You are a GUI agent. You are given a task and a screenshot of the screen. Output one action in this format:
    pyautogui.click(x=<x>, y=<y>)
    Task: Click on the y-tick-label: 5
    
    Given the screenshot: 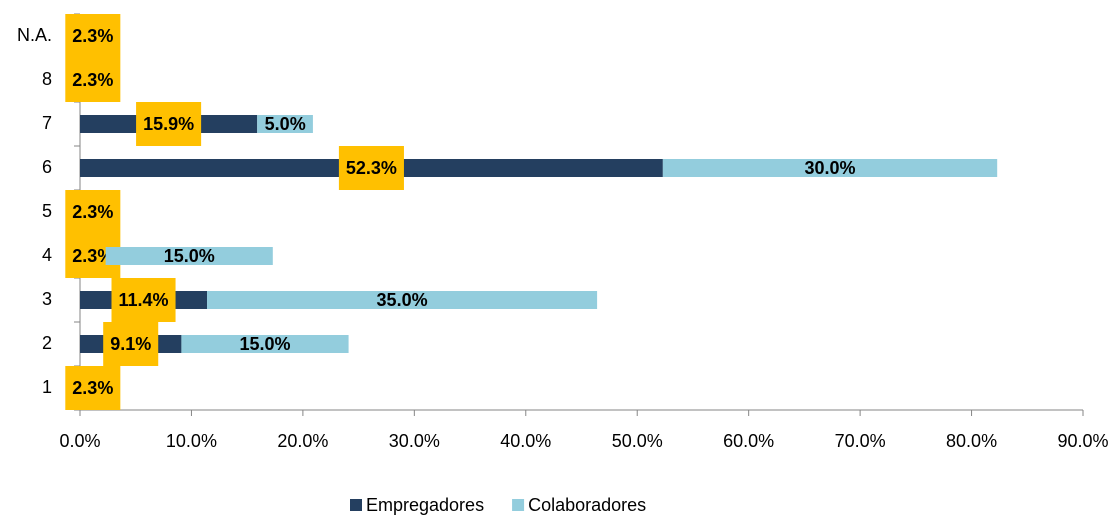 What is the action you would take?
    pyautogui.click(x=47, y=211)
    